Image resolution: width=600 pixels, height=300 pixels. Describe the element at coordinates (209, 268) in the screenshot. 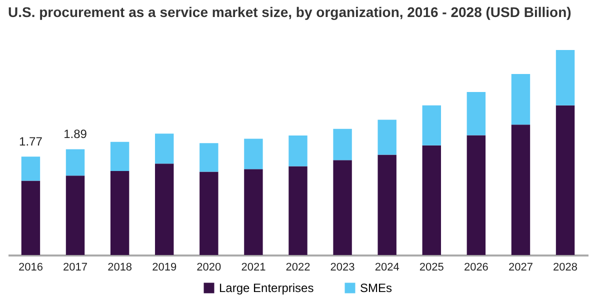

I see `x-tick-label: 2020` at that location.